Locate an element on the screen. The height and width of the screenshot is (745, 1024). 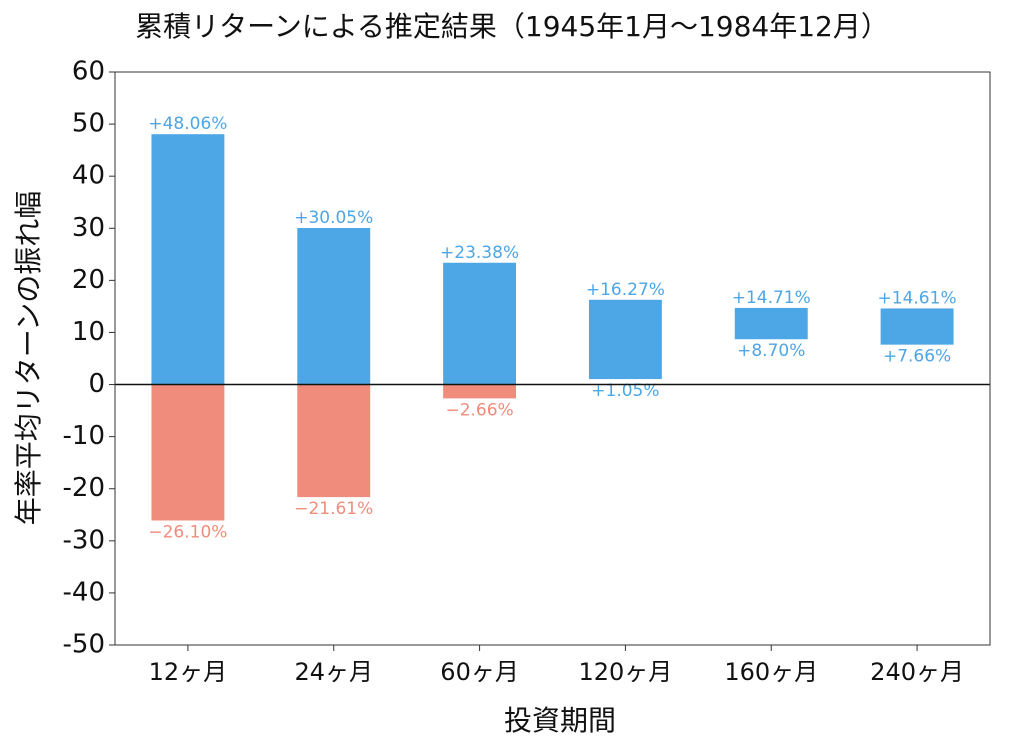
value-label: +23.38% is located at coordinates (479, 253).